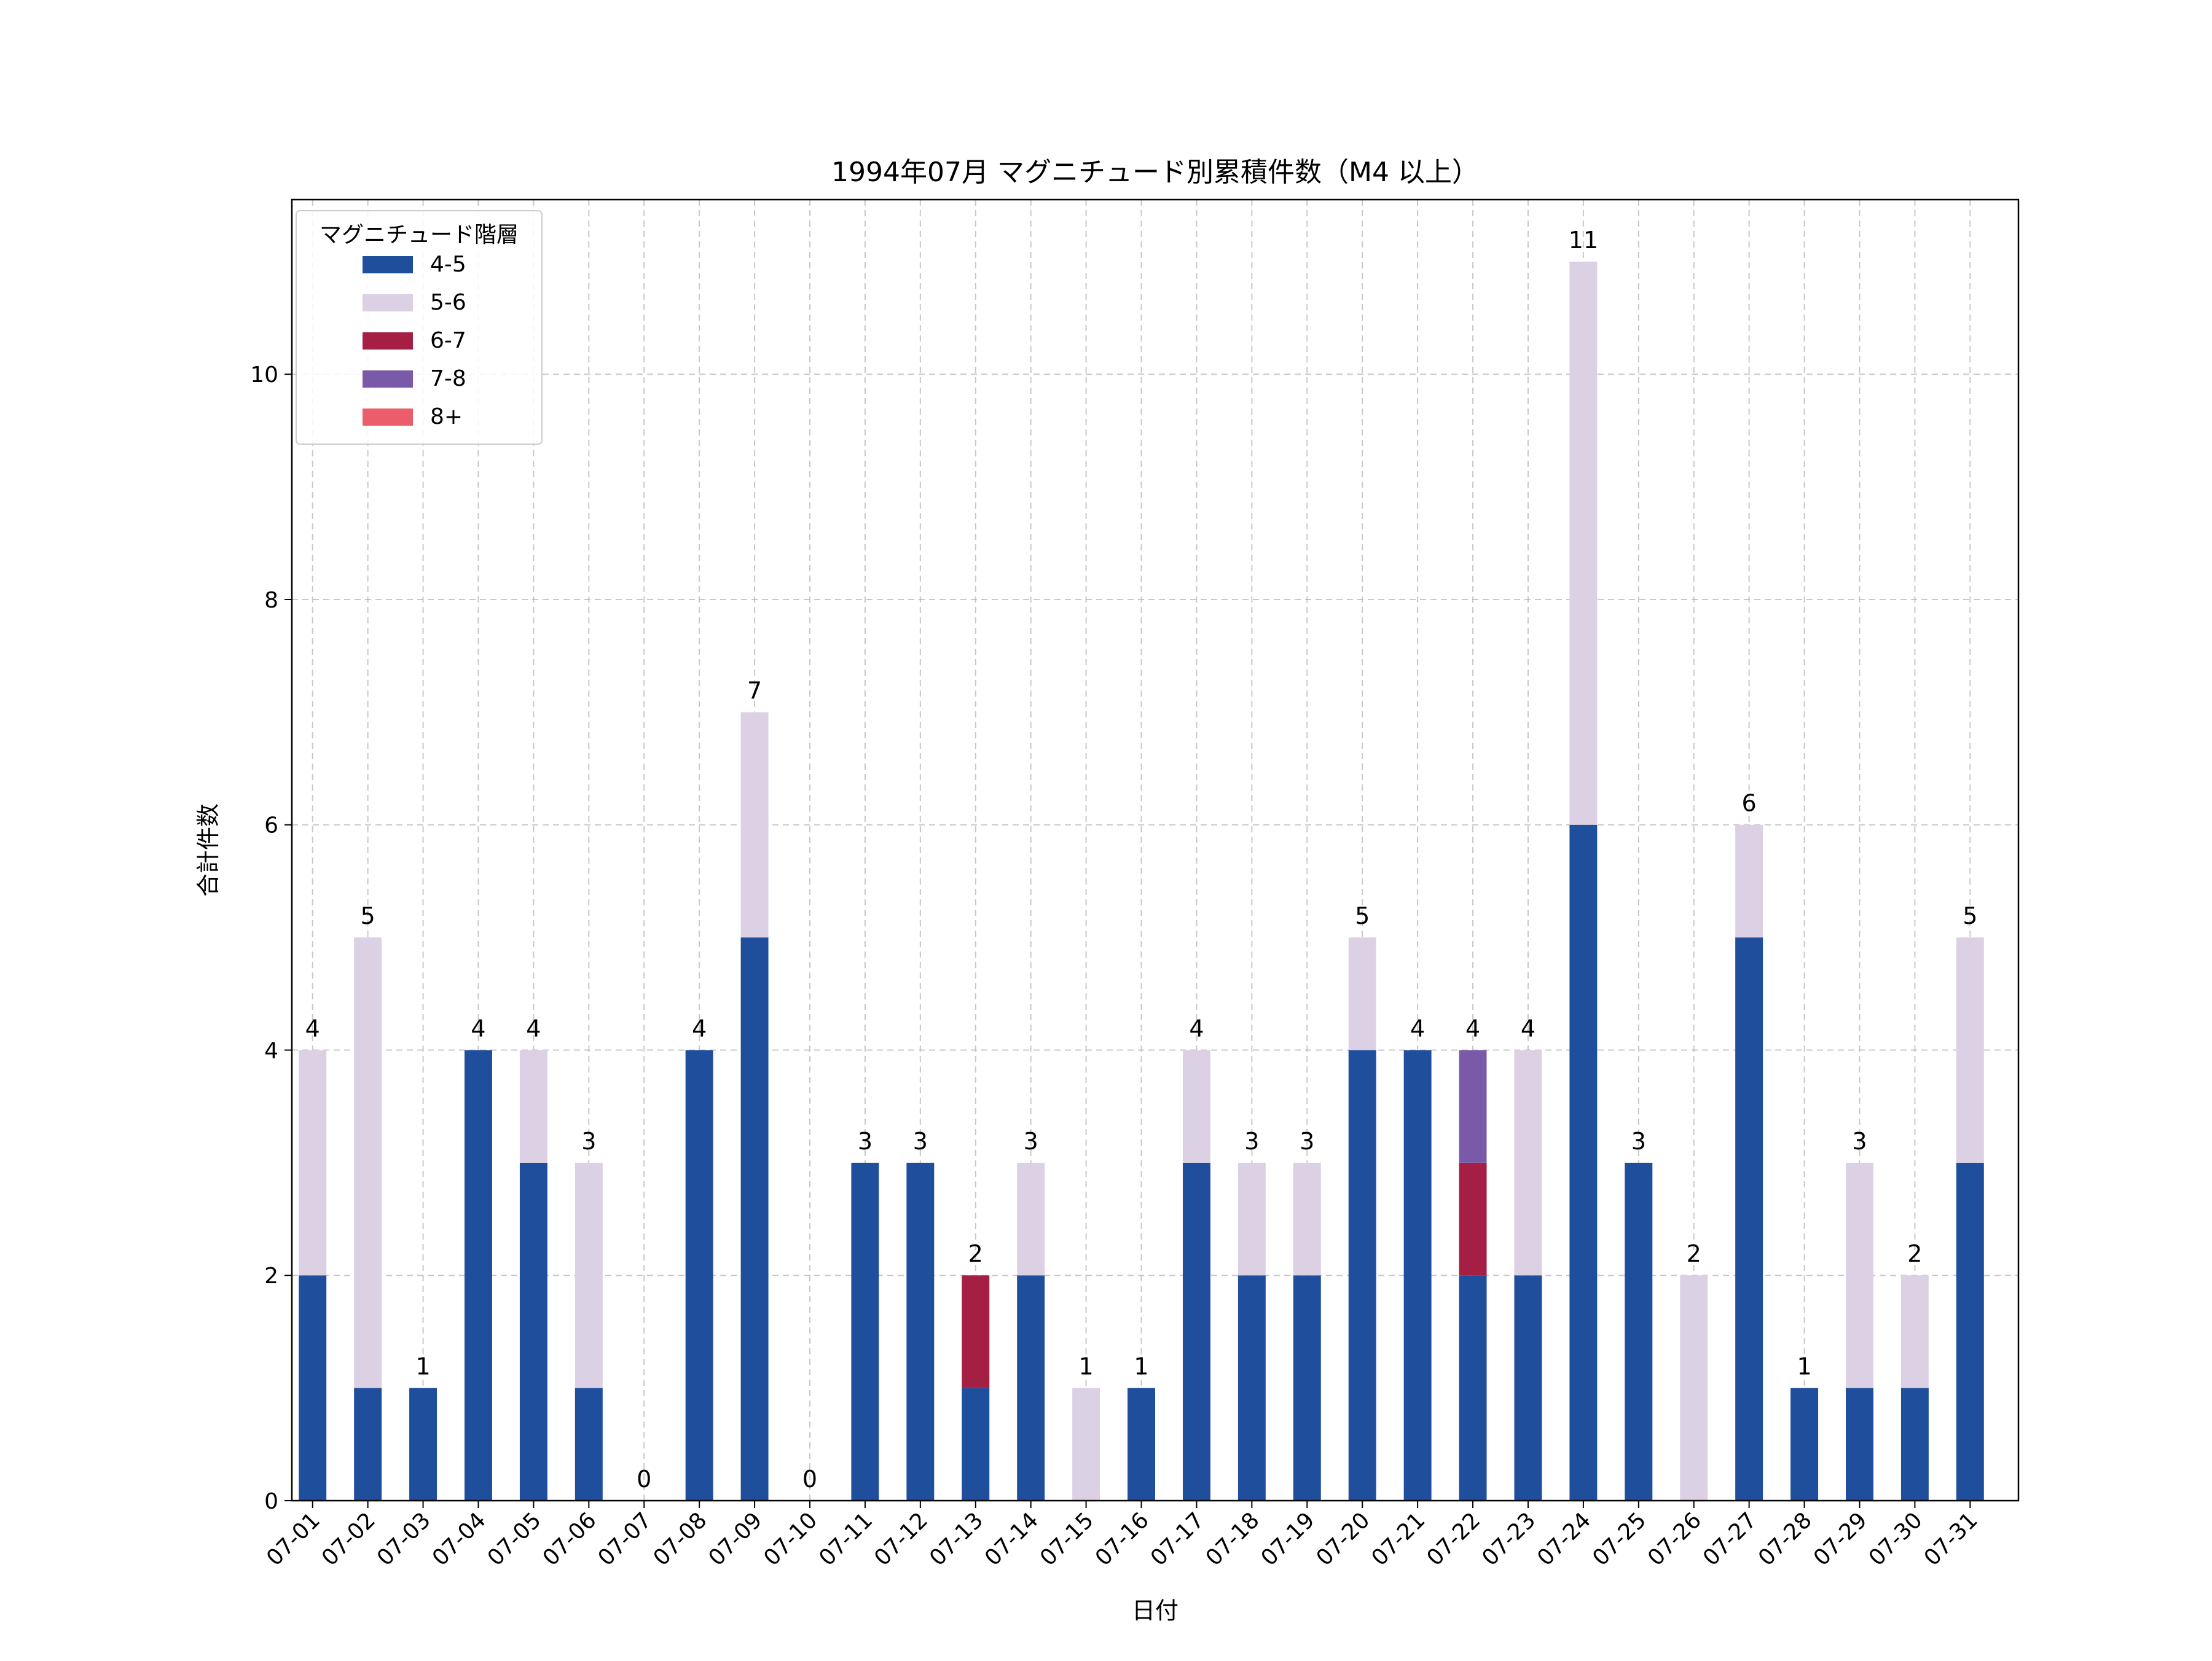 Image resolution: width=2212 pixels, height=1661 pixels. Describe the element at coordinates (448, 302) in the screenshot. I see `legend-label: 5-6` at that location.